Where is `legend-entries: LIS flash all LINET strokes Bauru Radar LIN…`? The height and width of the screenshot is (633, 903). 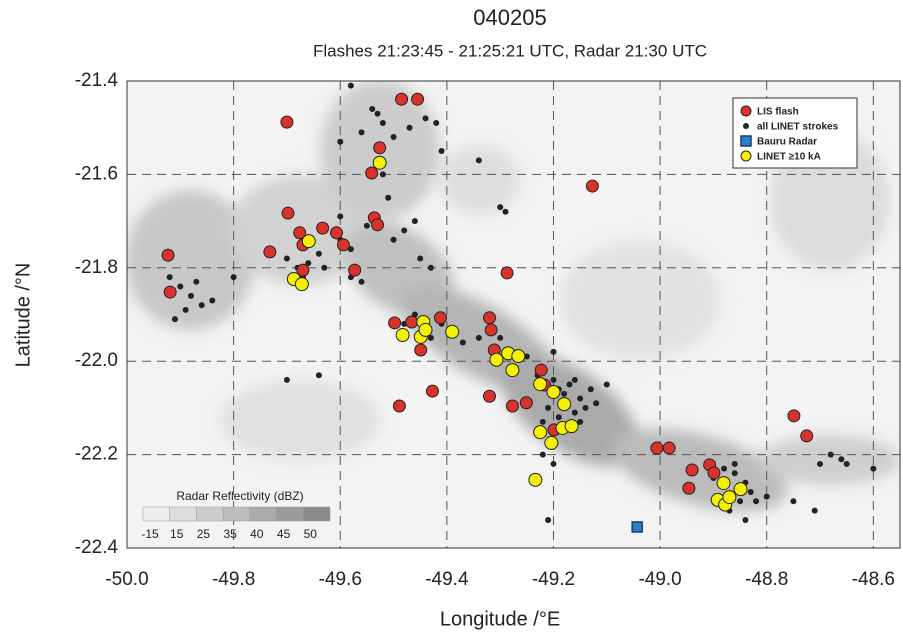
legend-entries: LIS flash all LINET strokes Bauru Radar LIN… is located at coordinates (789, 134).